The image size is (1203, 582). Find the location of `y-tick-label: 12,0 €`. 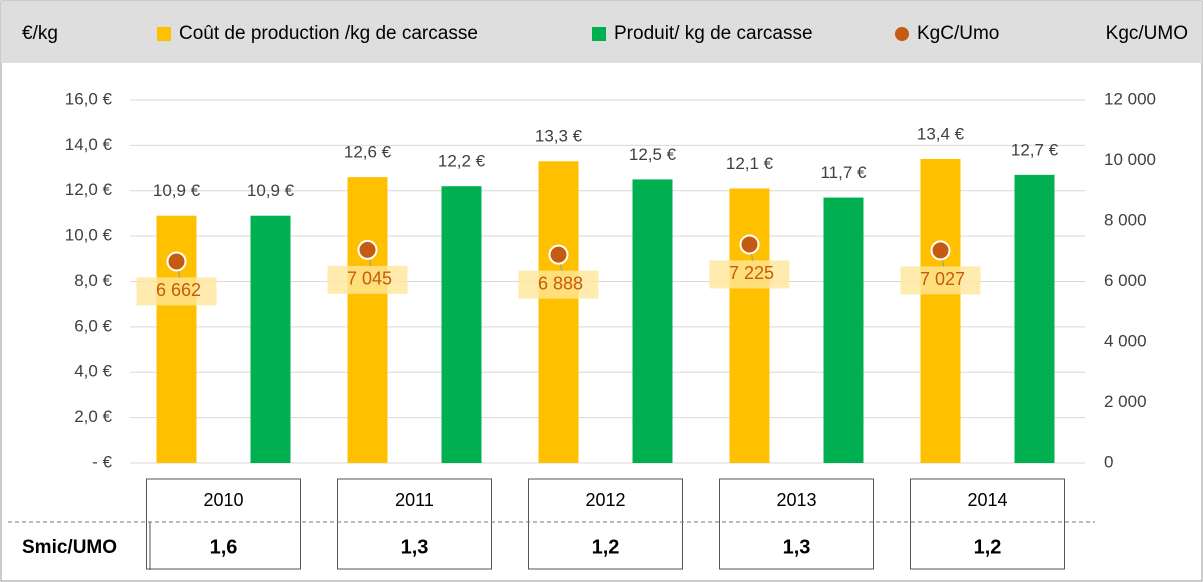

y-tick-label: 12,0 € is located at coordinates (89, 189).